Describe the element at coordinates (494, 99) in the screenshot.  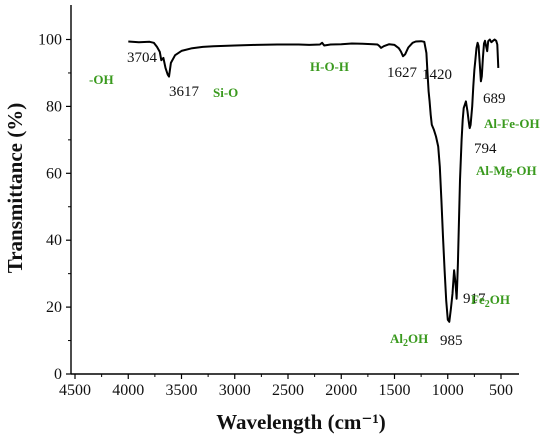
I see `peak-label-689: 689` at that location.